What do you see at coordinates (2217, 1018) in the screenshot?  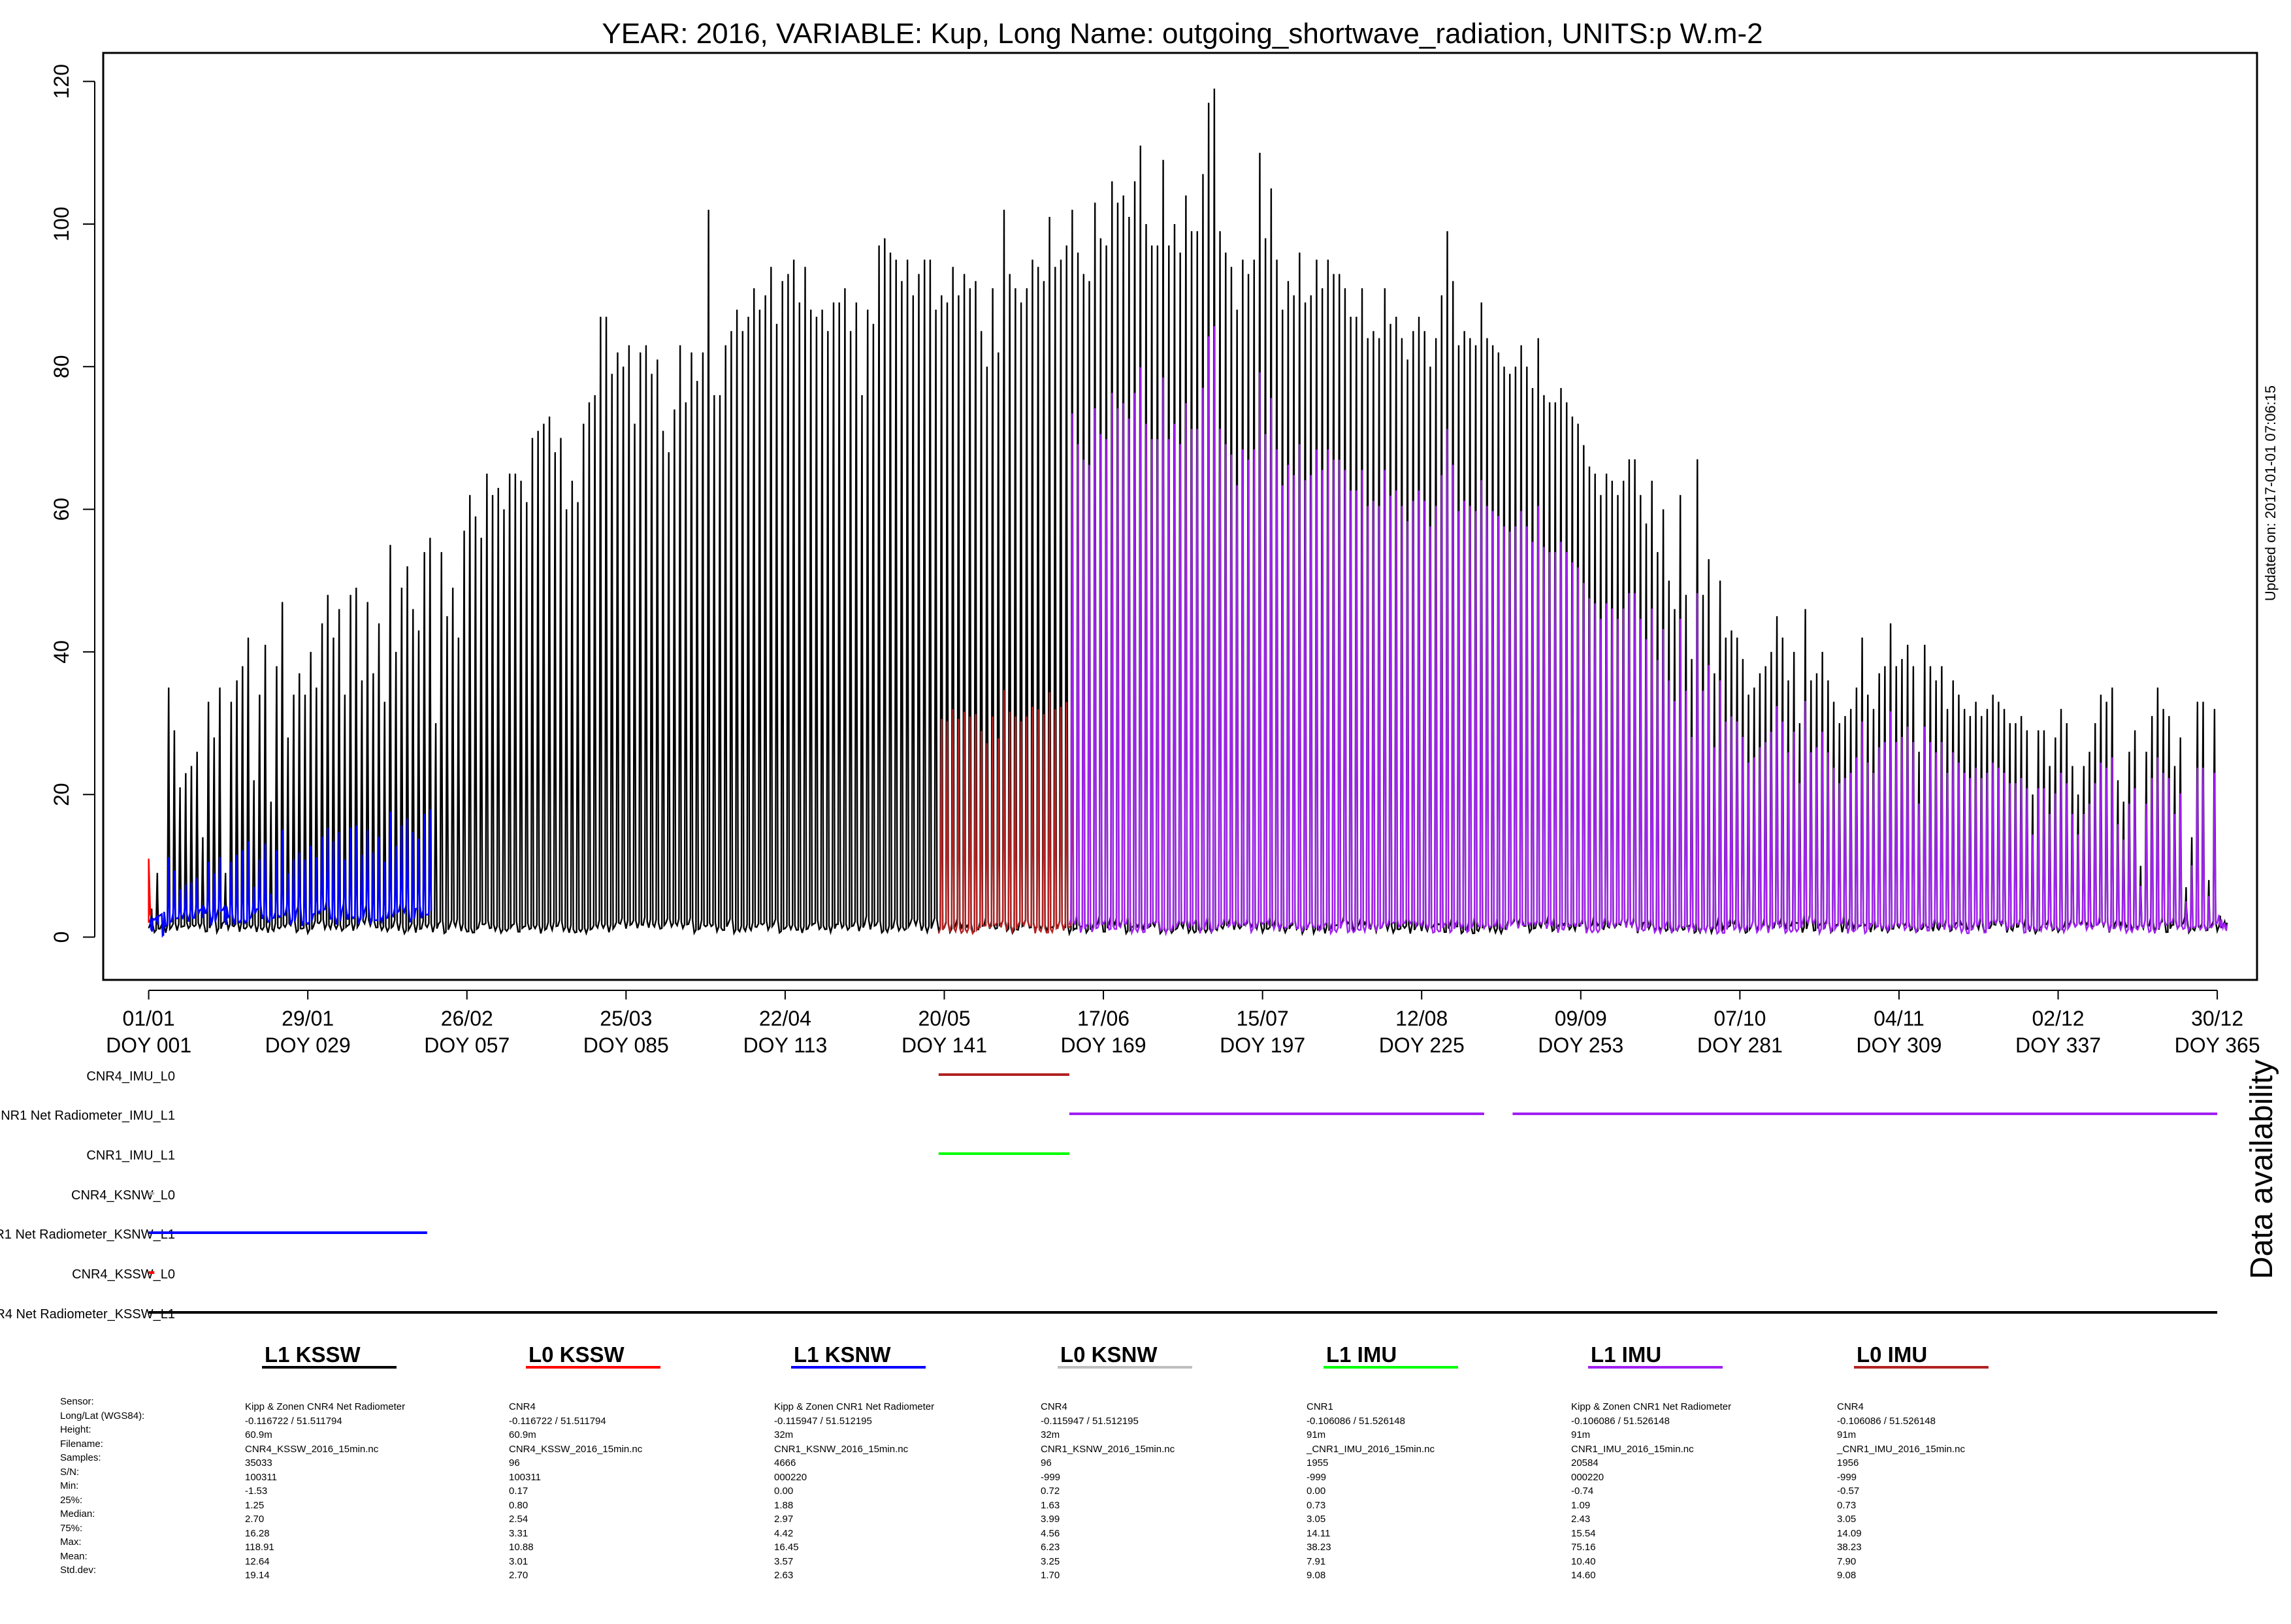 I see `x-tick-date: 30/12` at bounding box center [2217, 1018].